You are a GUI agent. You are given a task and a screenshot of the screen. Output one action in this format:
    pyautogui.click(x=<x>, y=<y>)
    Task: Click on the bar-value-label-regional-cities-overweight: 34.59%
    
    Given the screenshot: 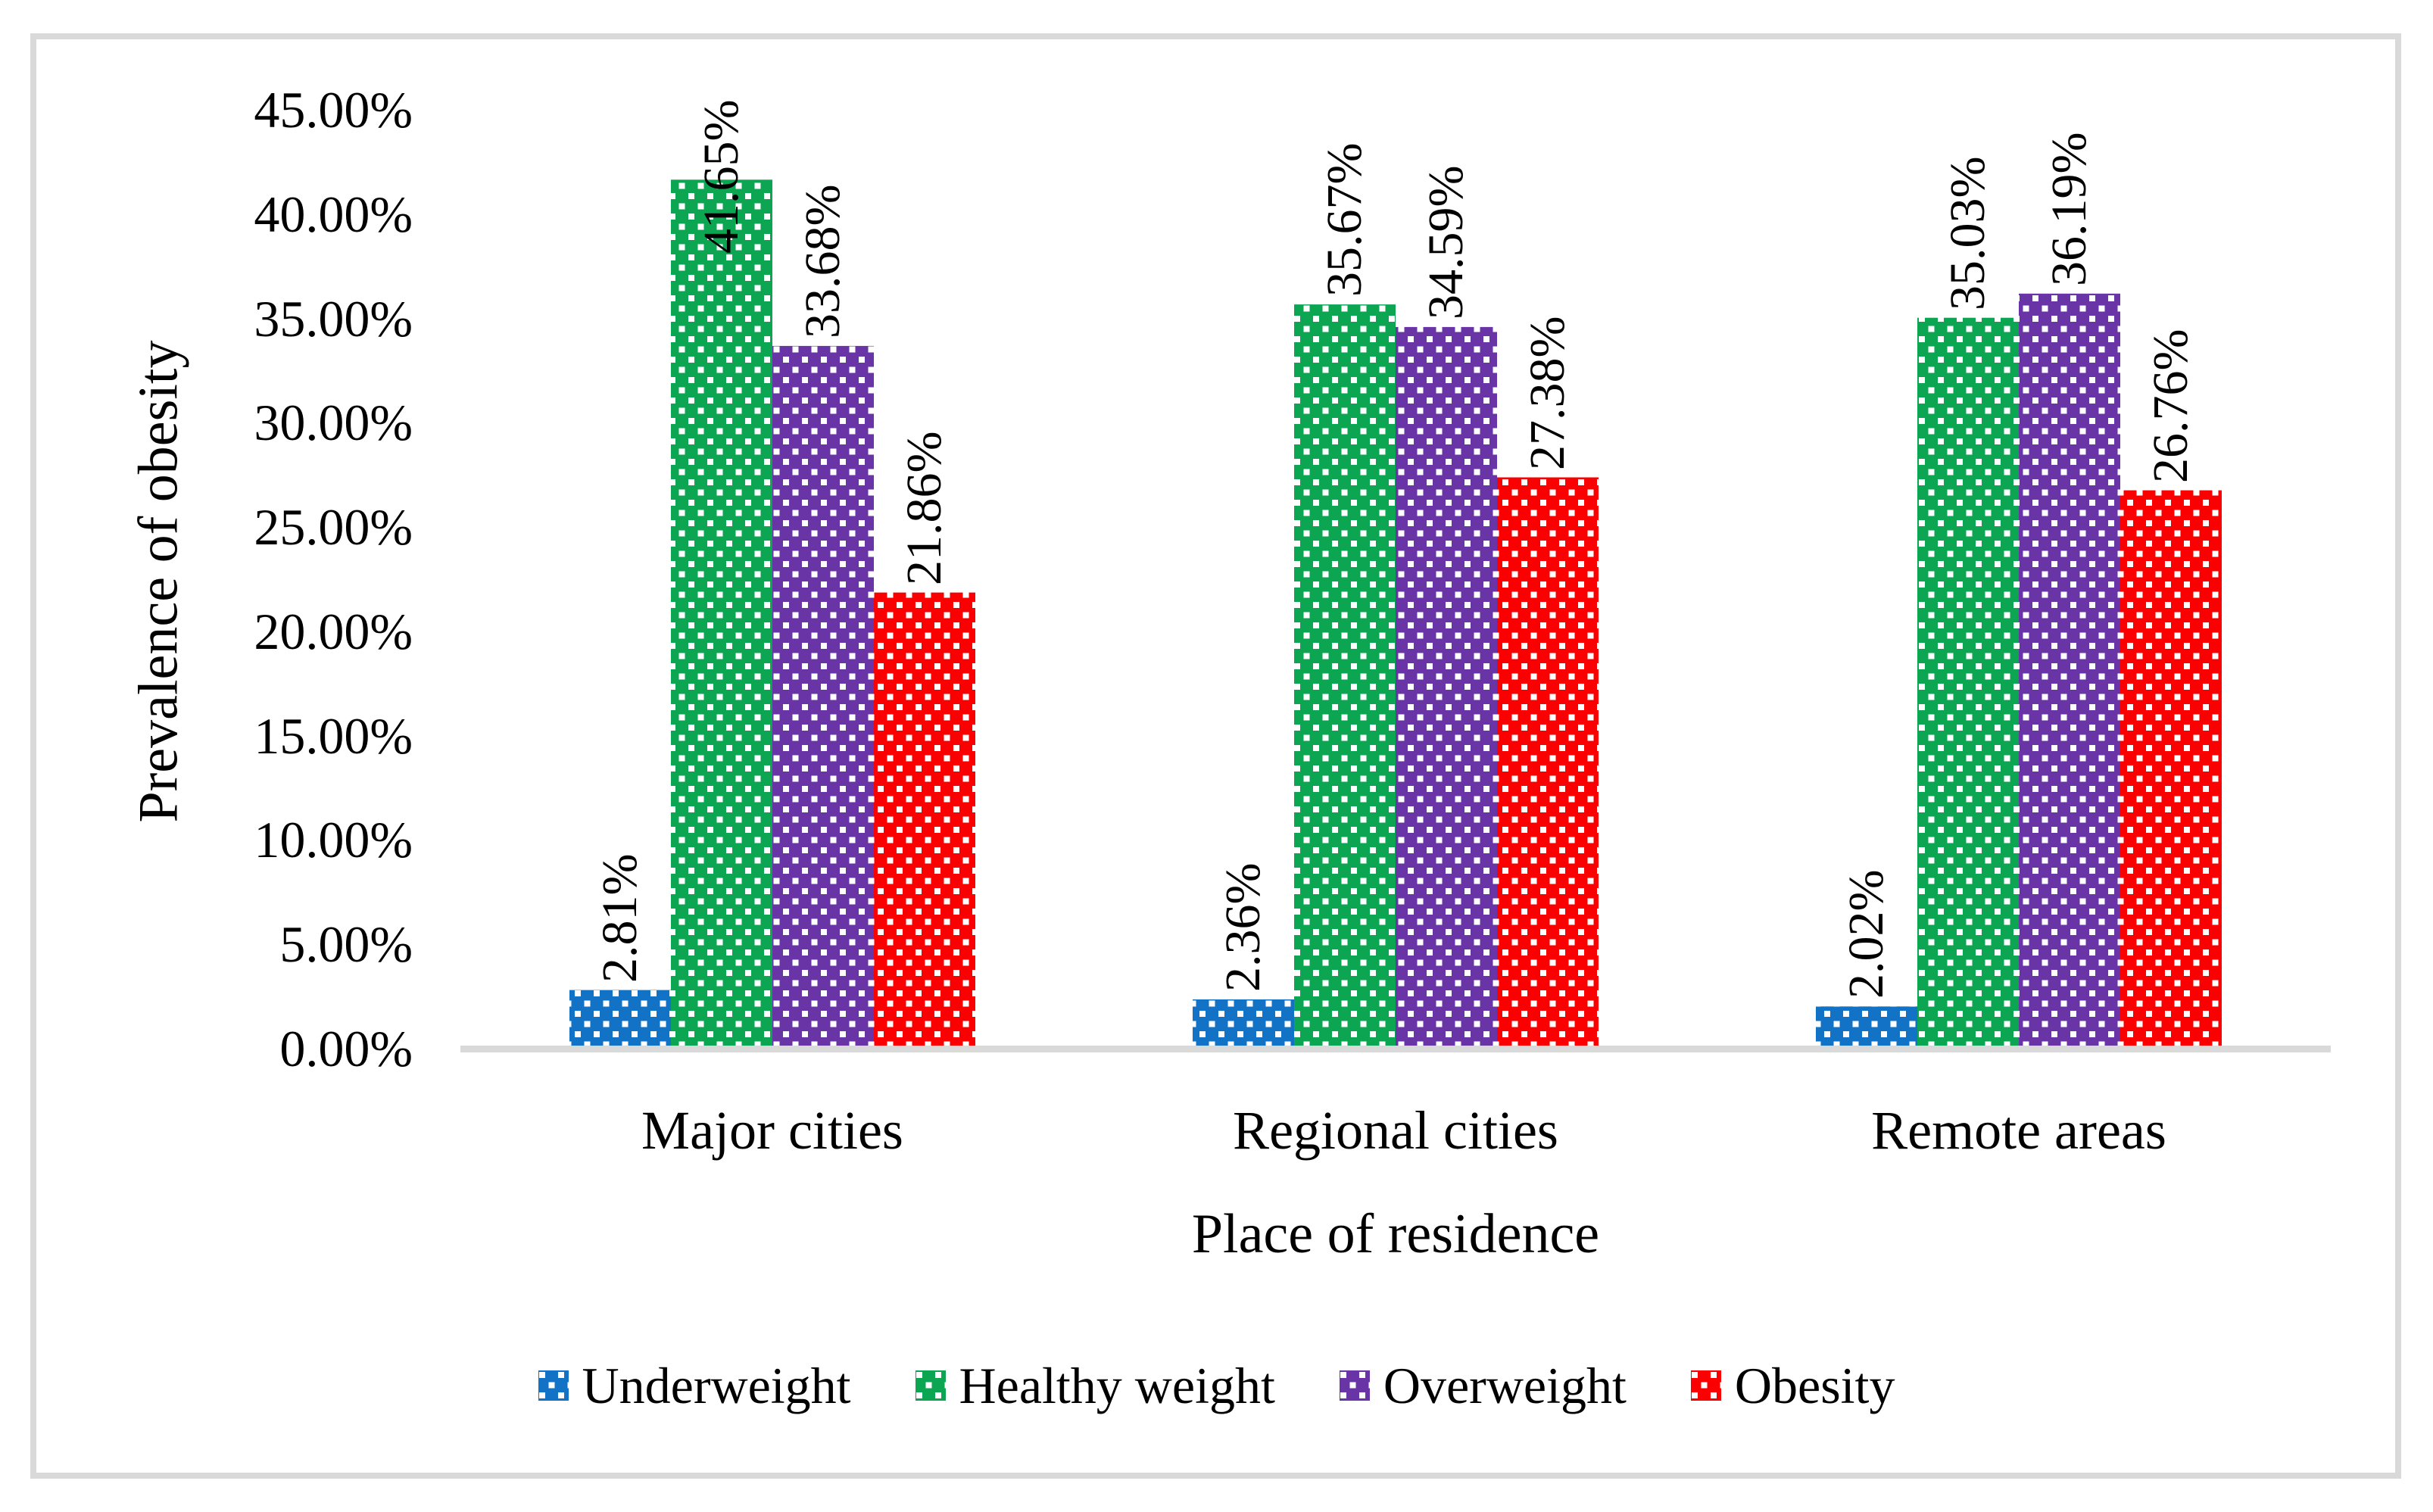 What is the action you would take?
    pyautogui.click(x=1446, y=242)
    